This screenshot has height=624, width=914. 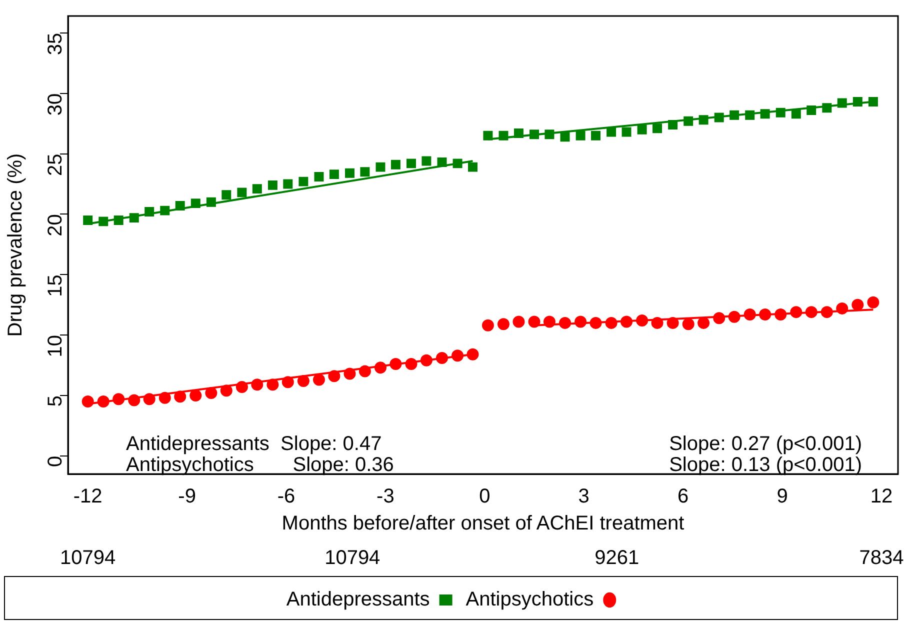 I want to click on x-tick-label: 12, so click(x=881, y=497).